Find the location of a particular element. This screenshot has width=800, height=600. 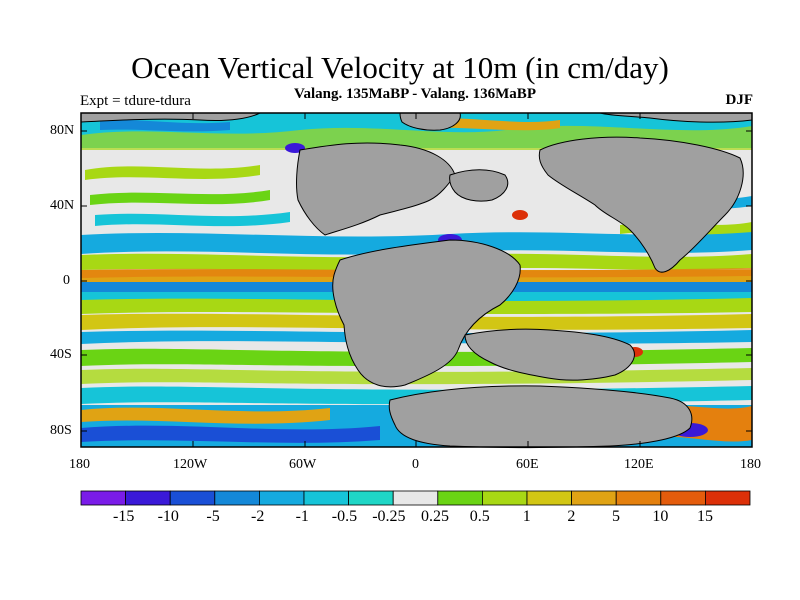

colorbar-label: 0.5 is located at coordinates (479, 516).